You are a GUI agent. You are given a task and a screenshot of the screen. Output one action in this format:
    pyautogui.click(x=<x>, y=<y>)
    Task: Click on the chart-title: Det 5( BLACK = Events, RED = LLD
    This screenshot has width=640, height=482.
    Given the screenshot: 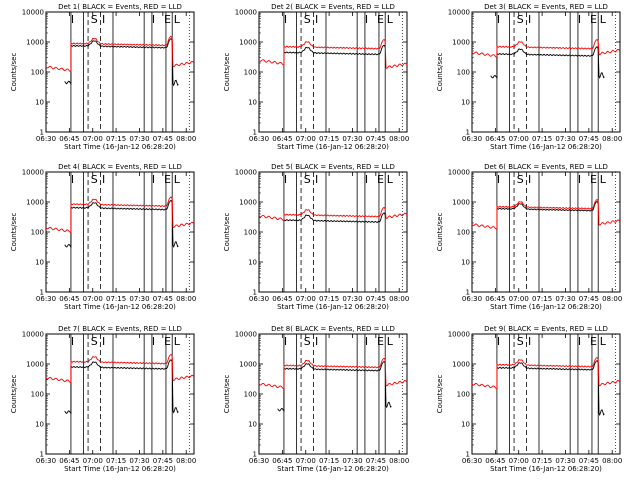 What is the action you would take?
    pyautogui.click(x=333, y=167)
    